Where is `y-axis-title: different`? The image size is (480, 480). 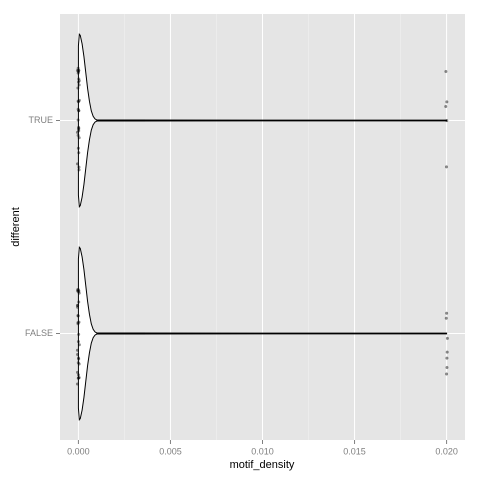
y-axis-title: different is located at coordinates (16, 227).